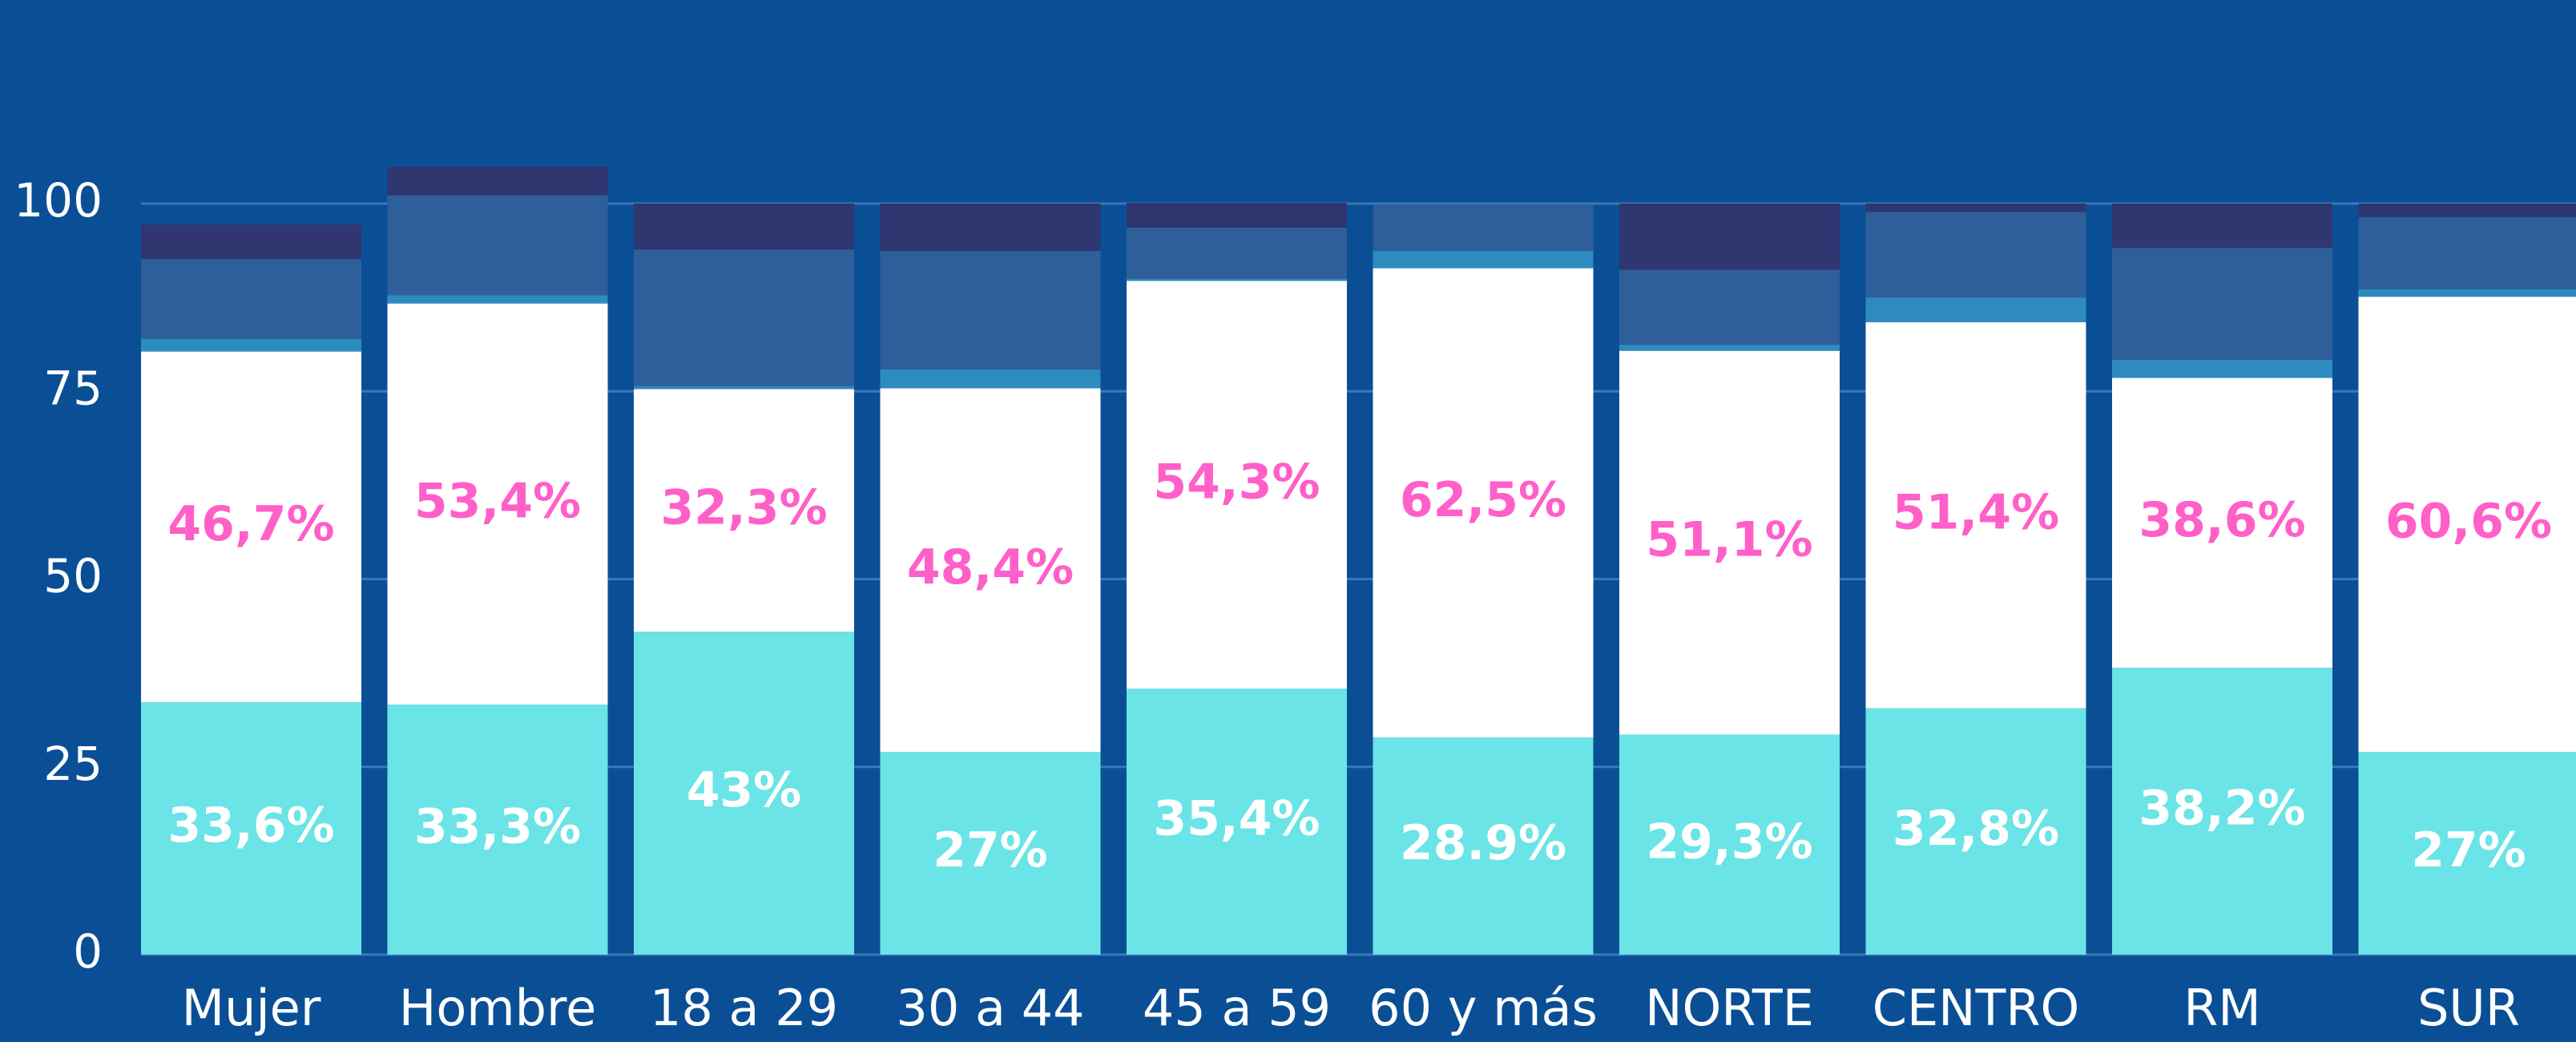  What do you see at coordinates (1976, 512) in the screenshot?
I see `data-label: 51,4%` at bounding box center [1976, 512].